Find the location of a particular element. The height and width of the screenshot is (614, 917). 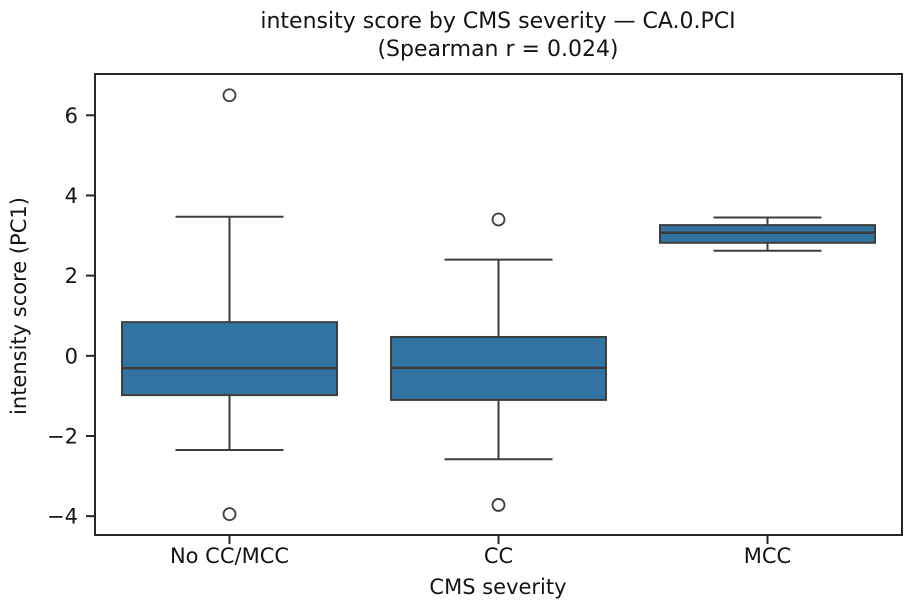

y-tick-label: 6 is located at coordinates (71, 116).